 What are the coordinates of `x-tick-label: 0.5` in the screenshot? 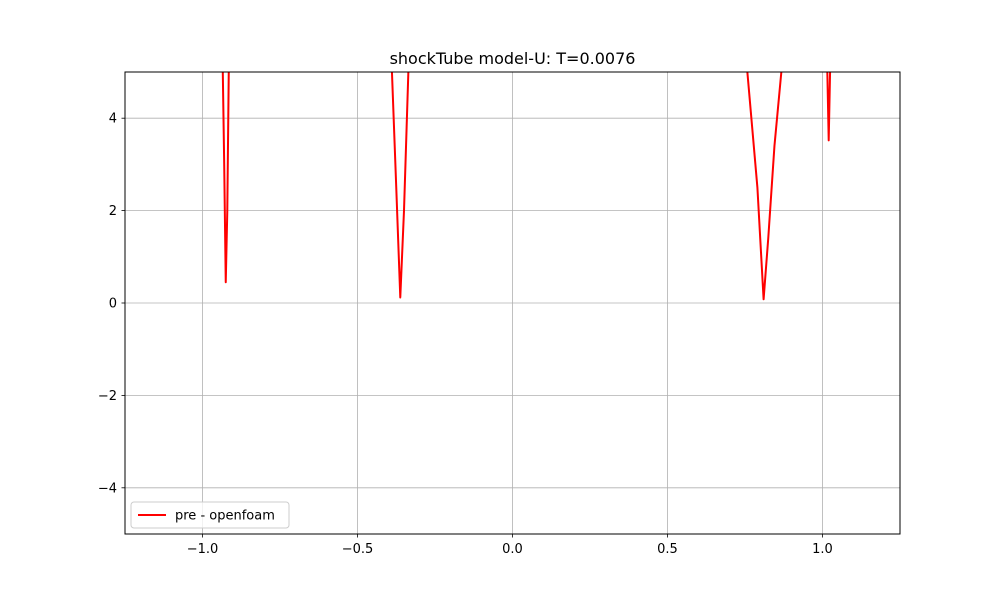 It's located at (667, 549).